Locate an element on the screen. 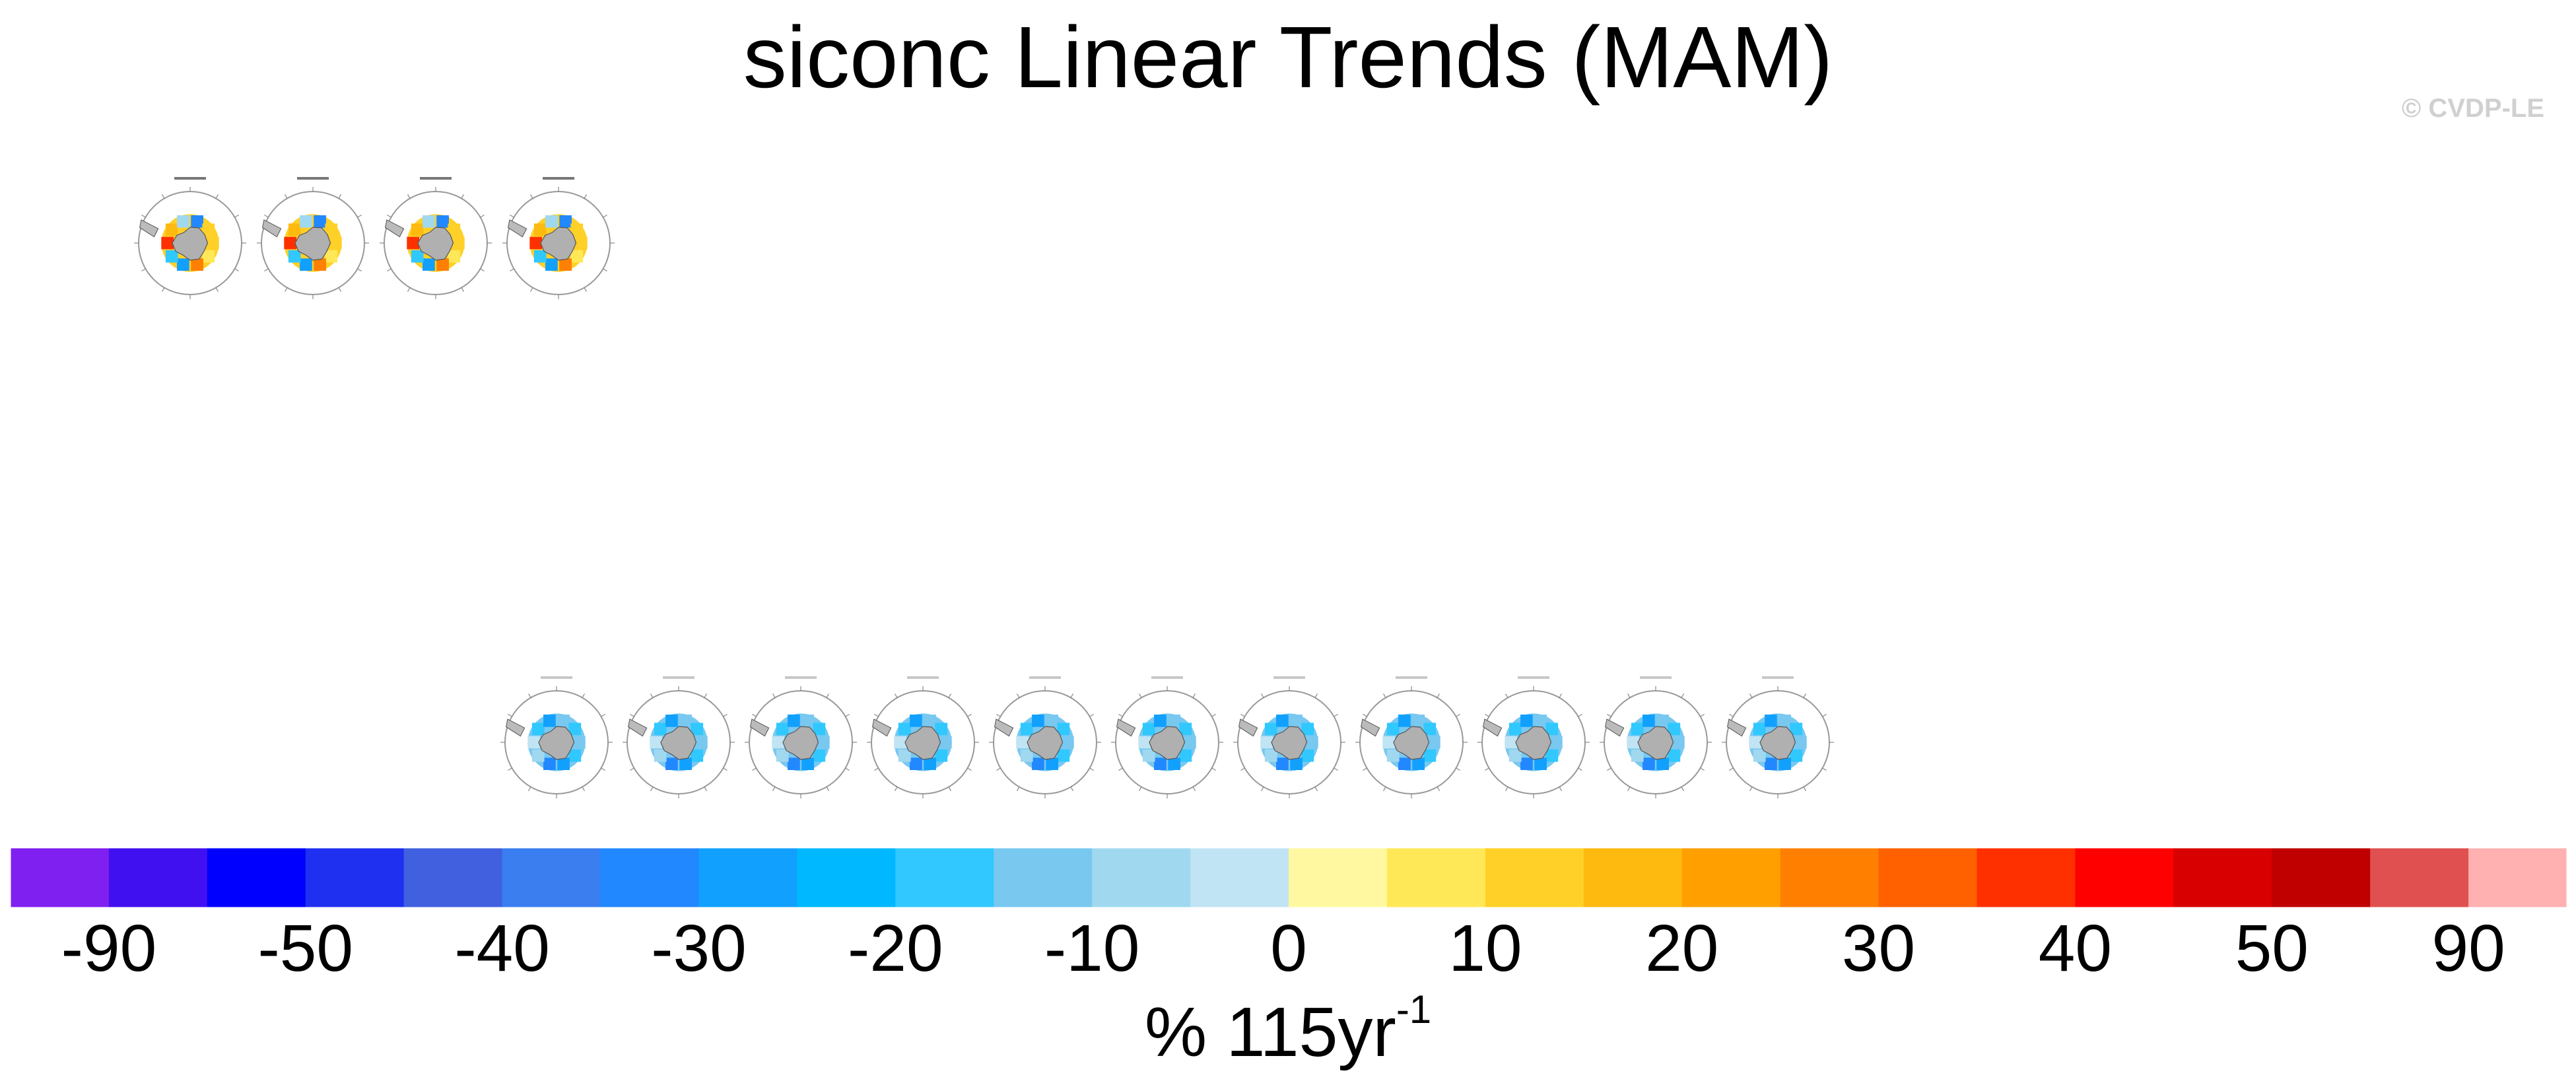 The width and height of the screenshot is (2576, 1091). colorbar-tick-label: 10 is located at coordinates (1485, 948).